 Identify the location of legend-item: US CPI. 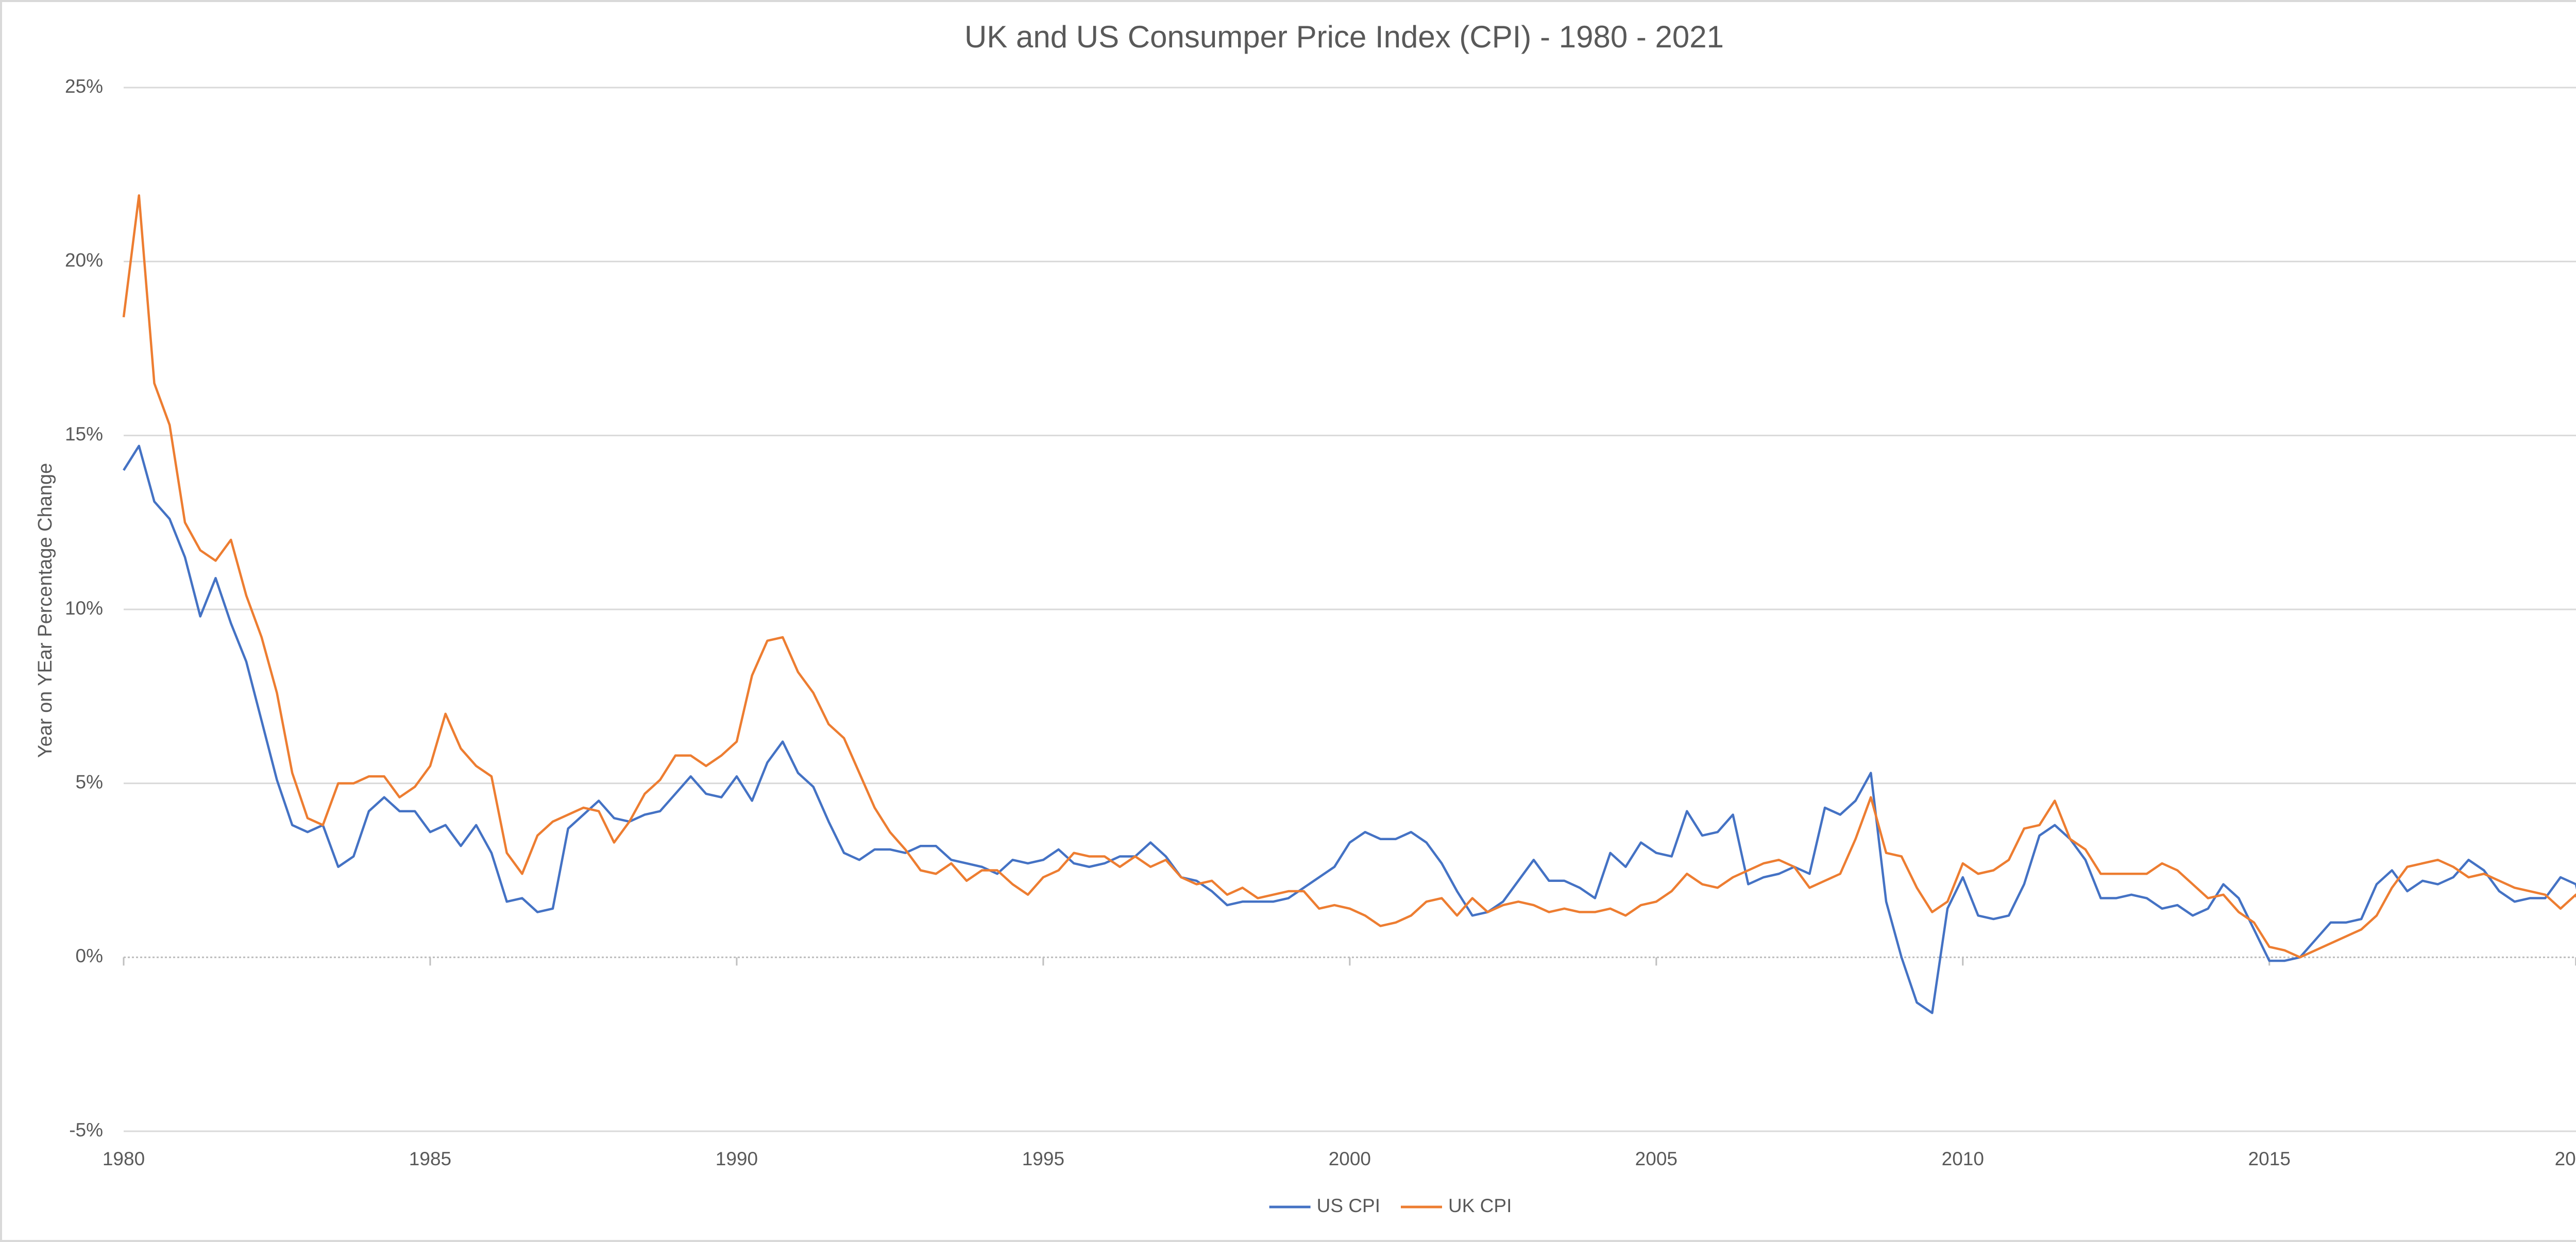
(1324, 1205).